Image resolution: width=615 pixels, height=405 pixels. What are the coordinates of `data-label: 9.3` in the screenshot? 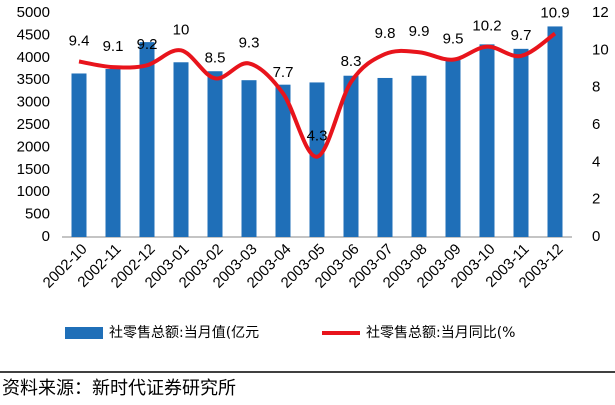 It's located at (249, 42).